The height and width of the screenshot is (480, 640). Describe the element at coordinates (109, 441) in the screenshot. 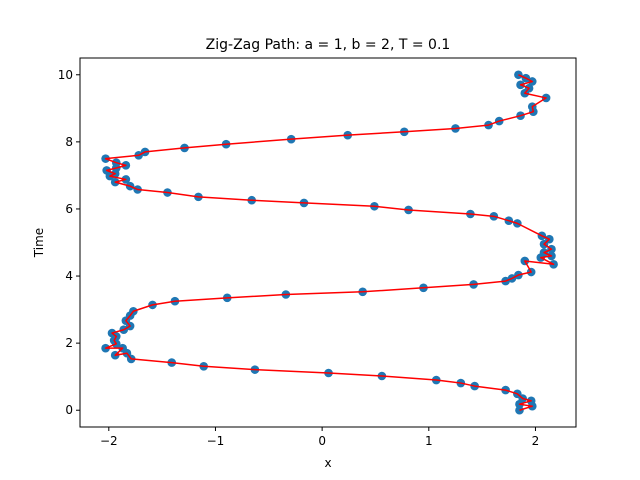

I see `x-tick-label: −2` at that location.